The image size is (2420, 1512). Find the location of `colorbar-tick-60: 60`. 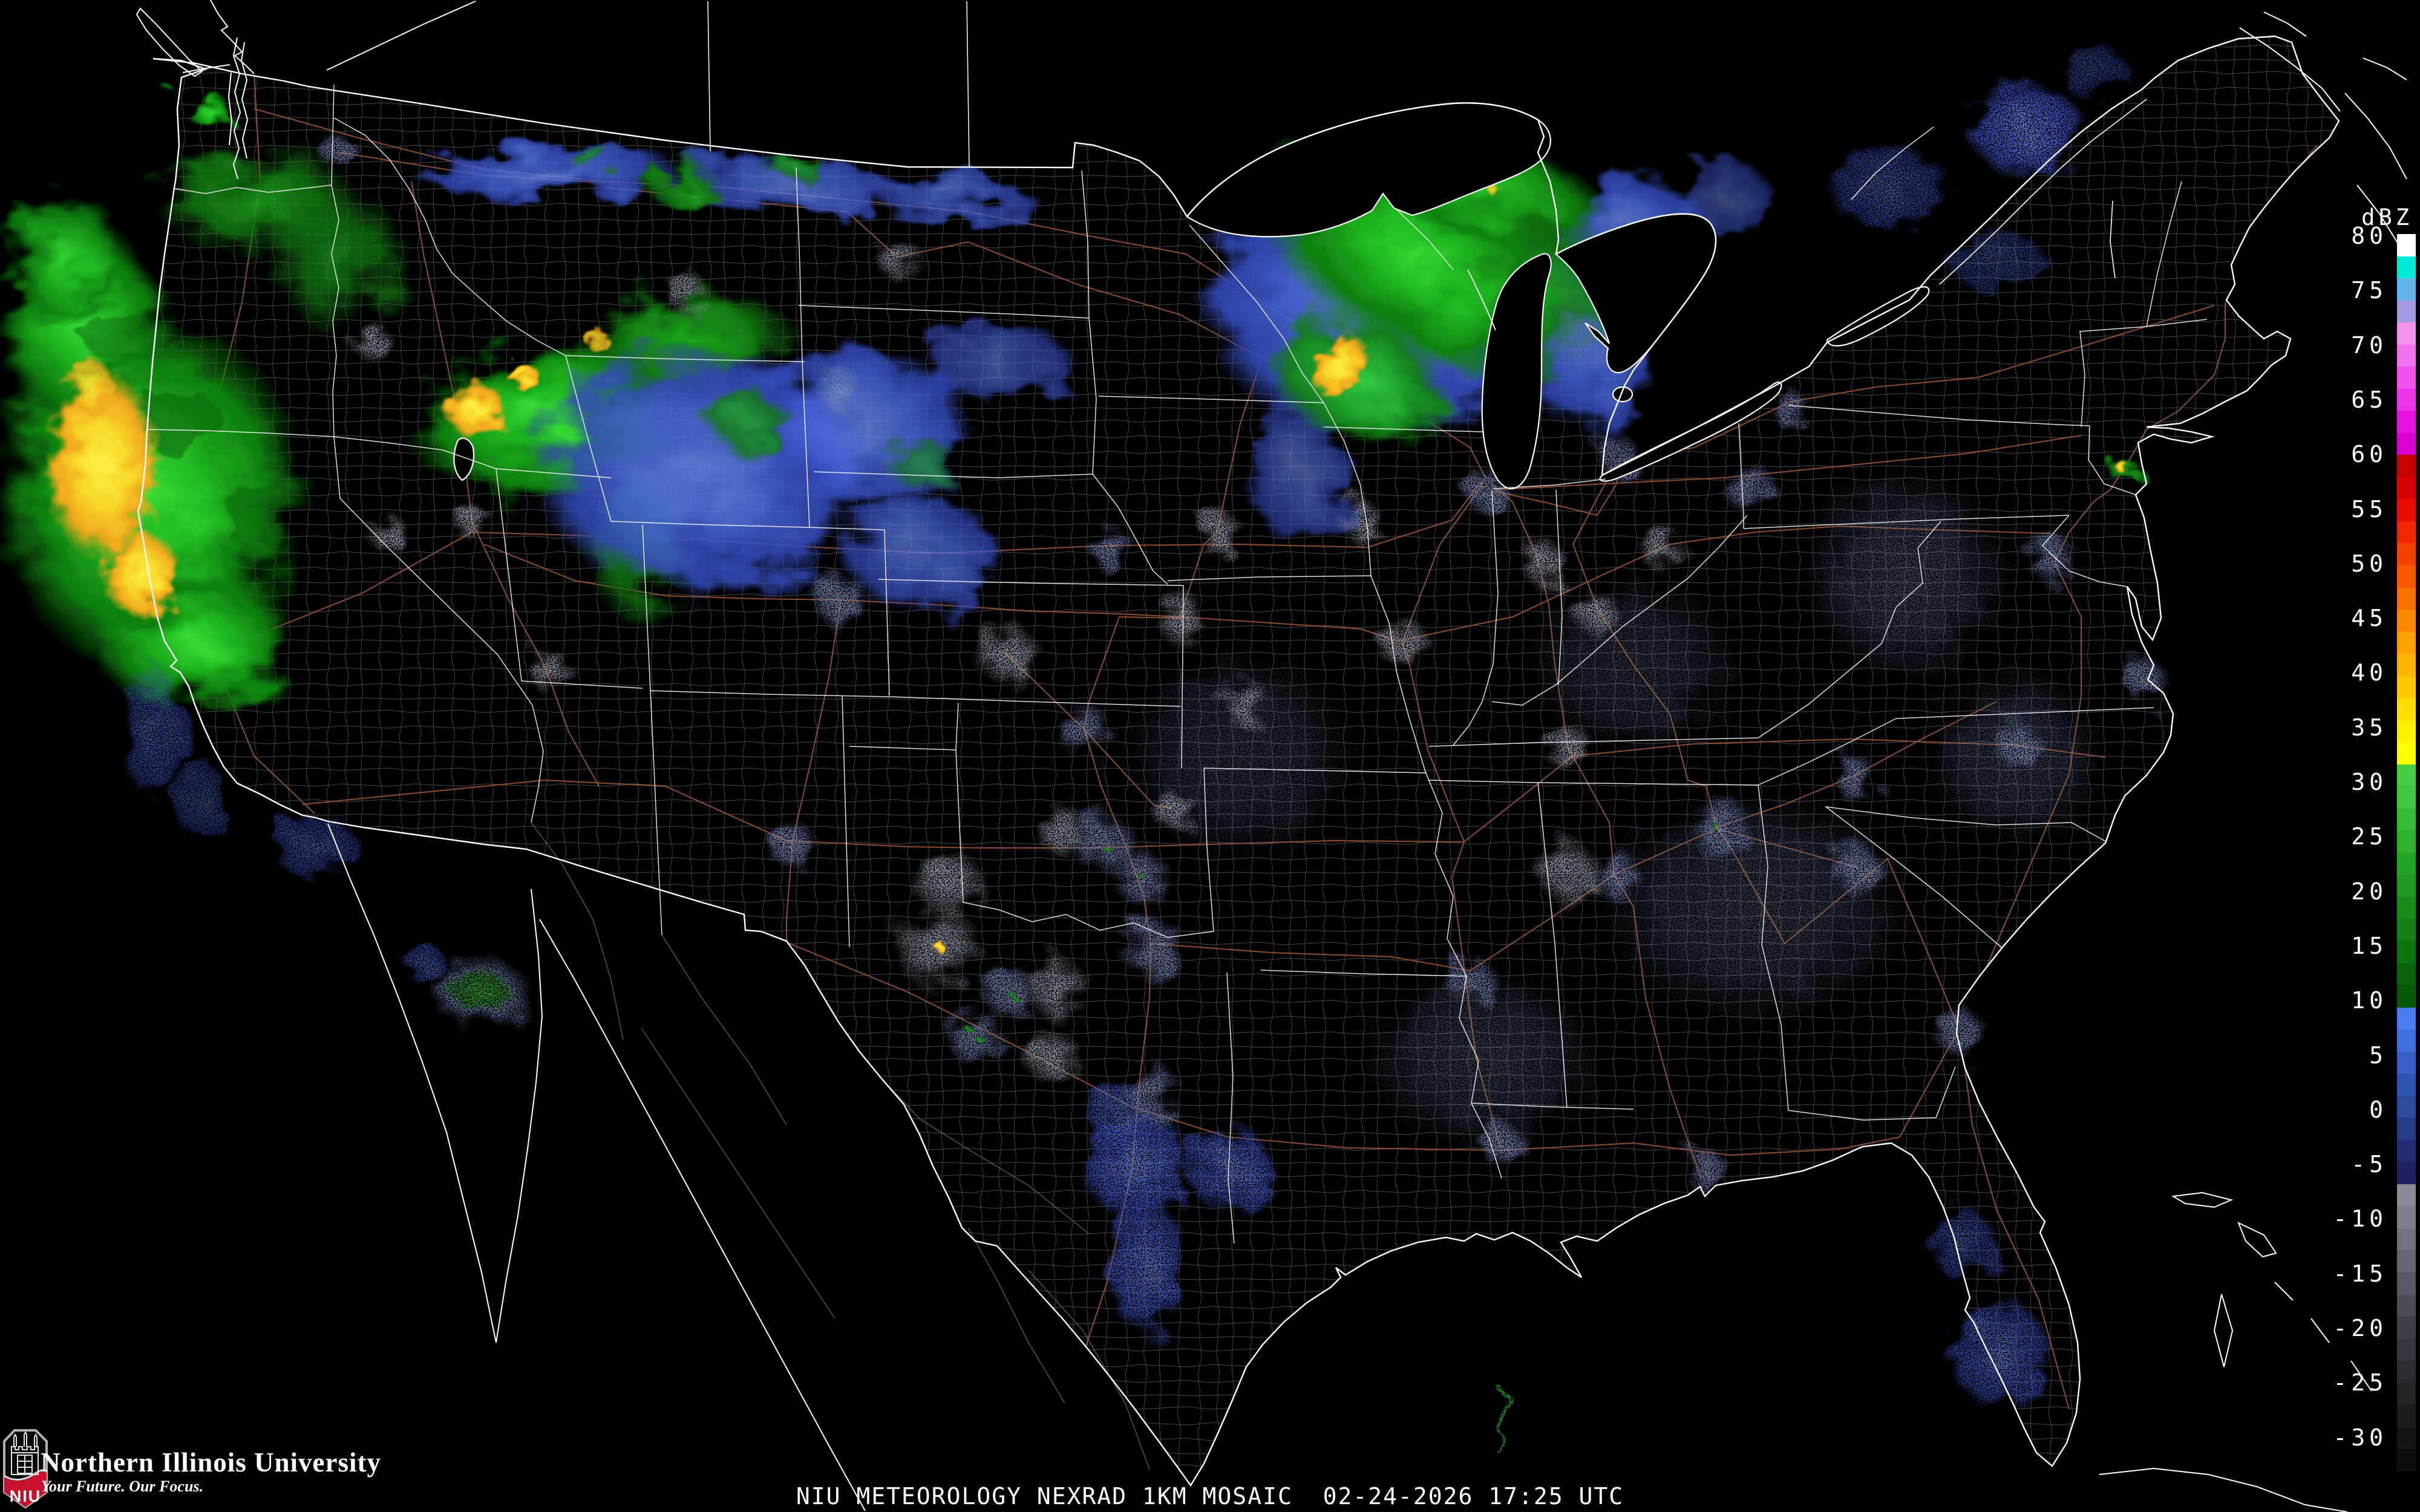

colorbar-tick-60: 60 is located at coordinates (2369, 455).